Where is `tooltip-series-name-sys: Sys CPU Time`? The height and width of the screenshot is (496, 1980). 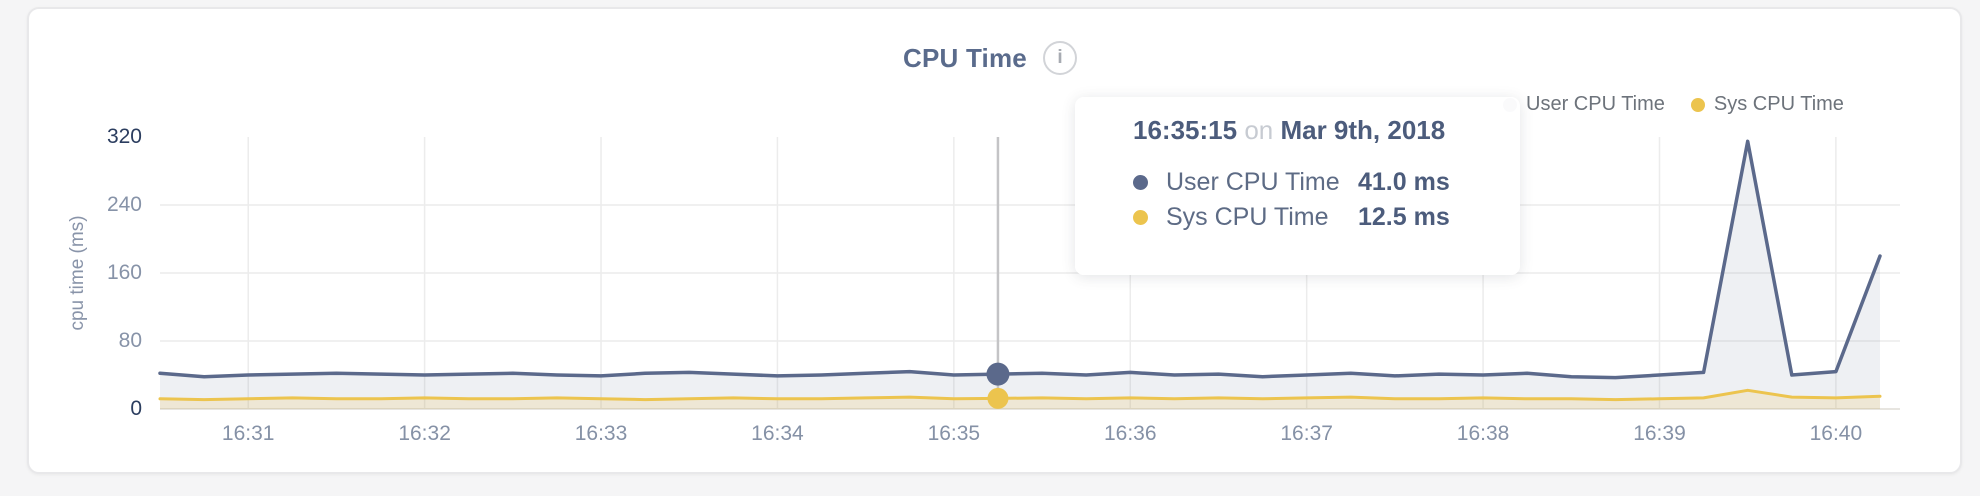 tooltip-series-name-sys: Sys CPU Time is located at coordinates (1247, 217).